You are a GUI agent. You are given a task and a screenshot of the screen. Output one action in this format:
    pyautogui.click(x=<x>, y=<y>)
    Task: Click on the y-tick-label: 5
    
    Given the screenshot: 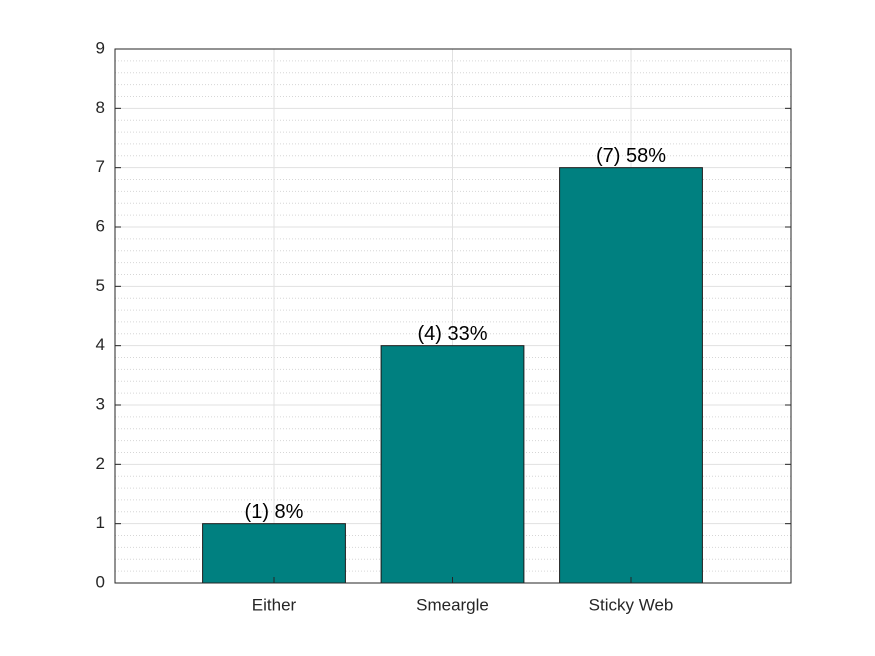 What is the action you would take?
    pyautogui.click(x=100, y=285)
    